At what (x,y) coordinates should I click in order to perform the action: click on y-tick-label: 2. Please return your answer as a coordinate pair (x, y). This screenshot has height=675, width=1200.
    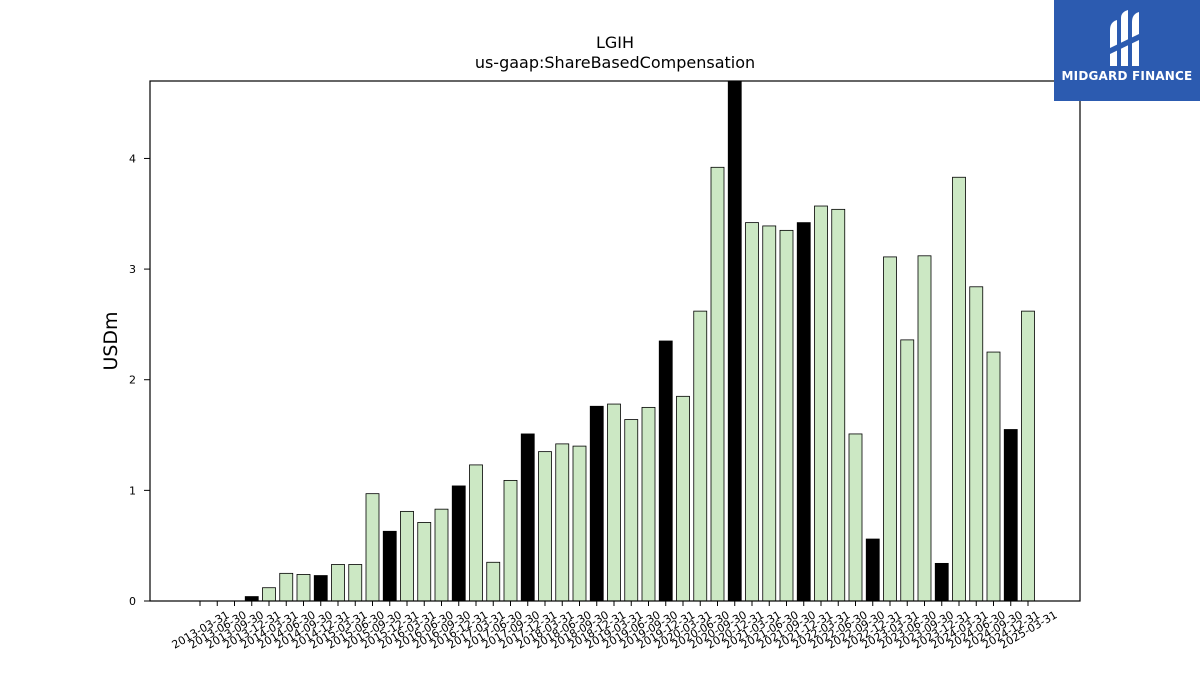
    Looking at the image, I should click on (132, 380).